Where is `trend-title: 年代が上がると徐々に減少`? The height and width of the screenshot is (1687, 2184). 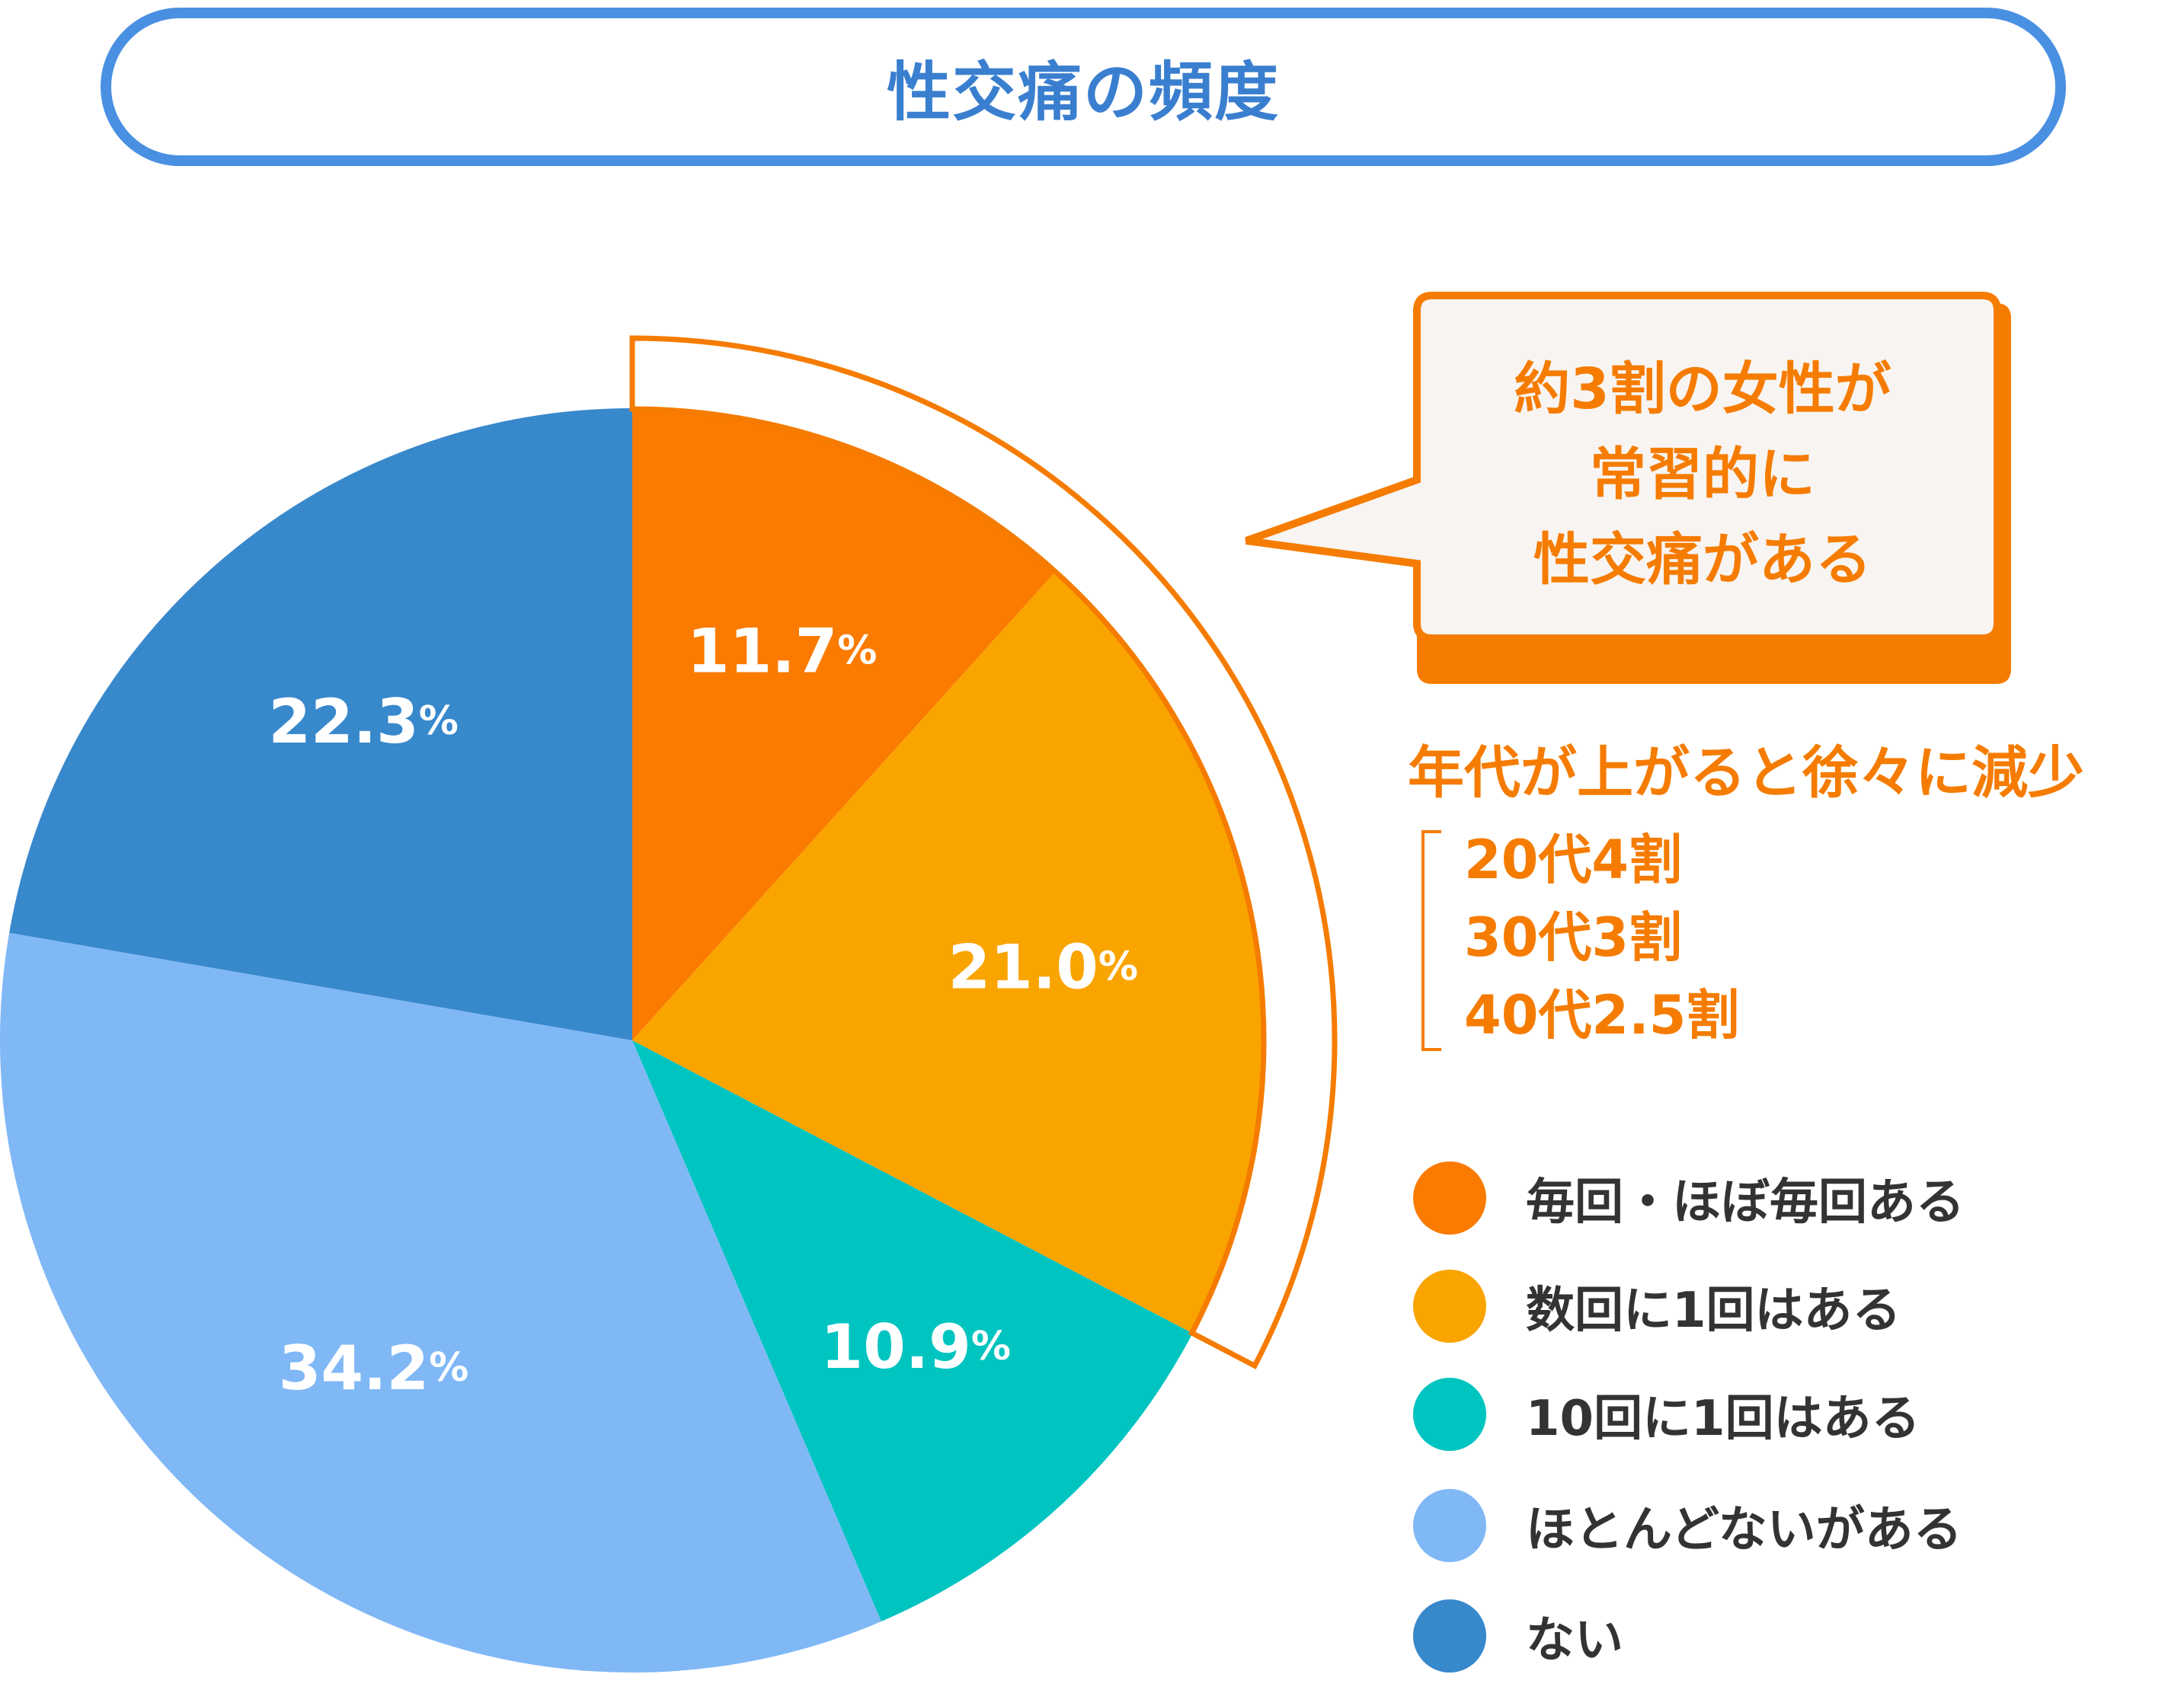 trend-title: 年代が上がると徐々に減少 is located at coordinates (1746, 773).